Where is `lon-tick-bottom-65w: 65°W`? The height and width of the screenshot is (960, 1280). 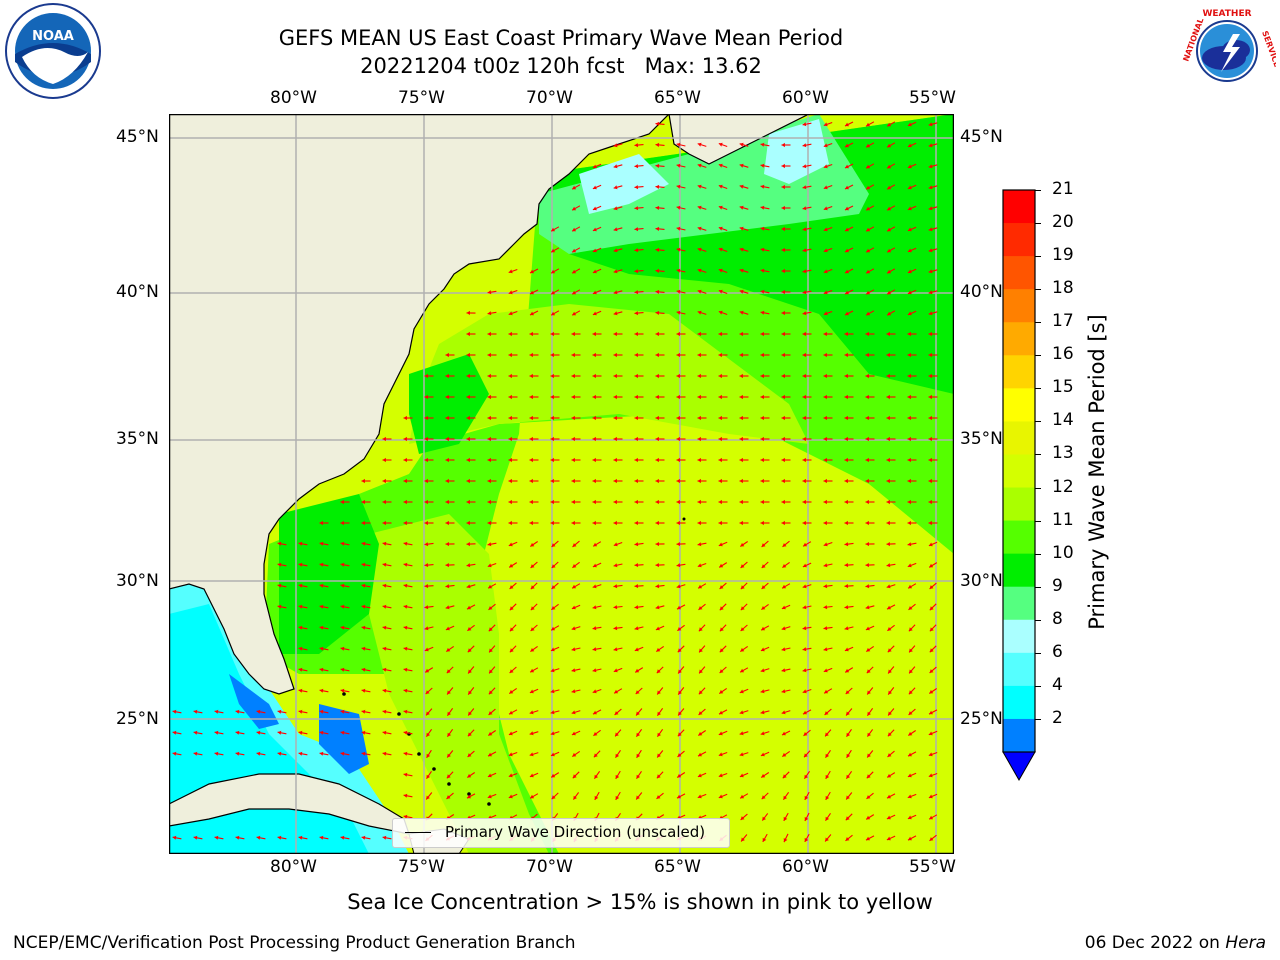
lon-tick-bottom-65w: 65°W is located at coordinates (677, 867).